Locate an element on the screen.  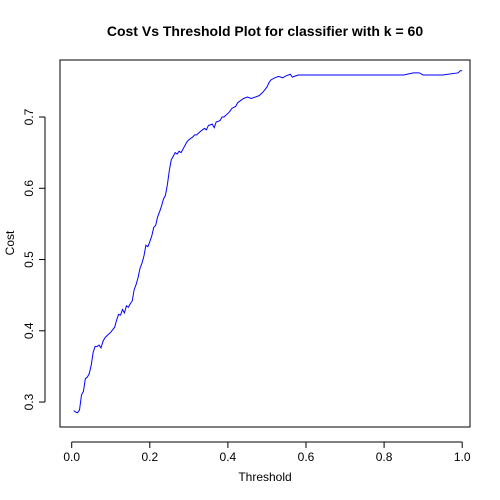
y-axis-label: Cost is located at coordinates (10, 242).